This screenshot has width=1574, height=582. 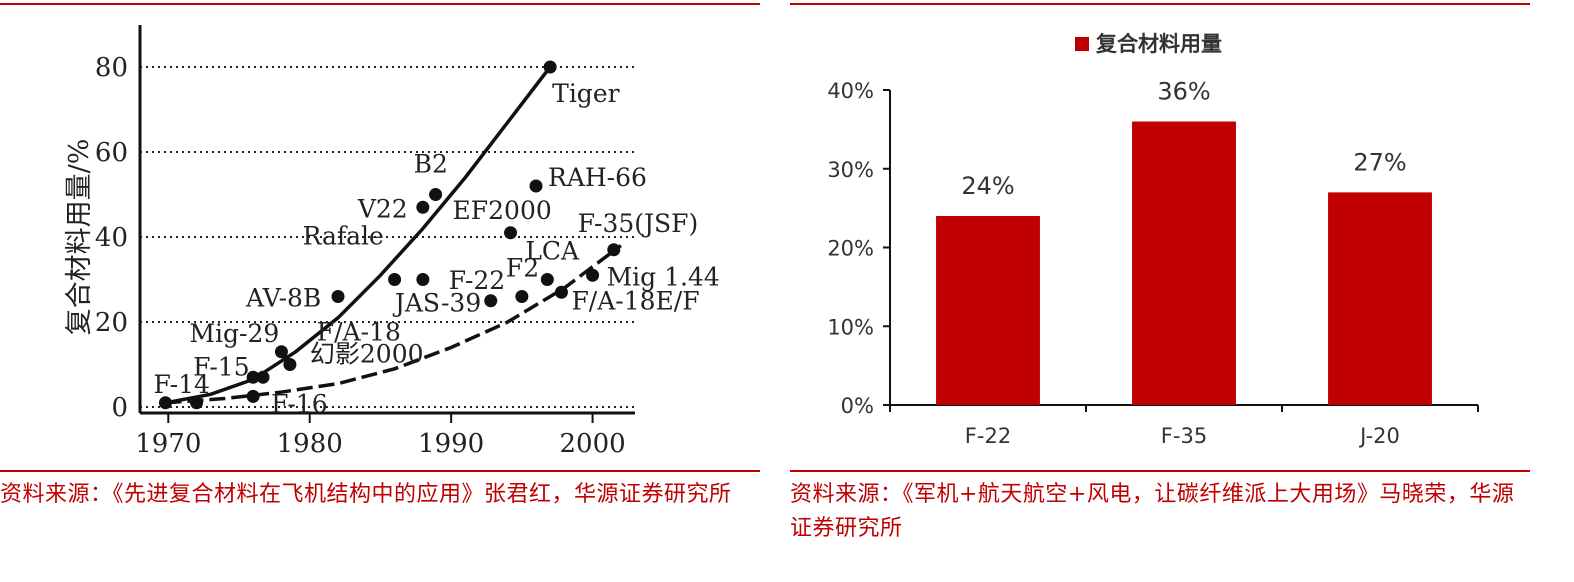 What do you see at coordinates (1183, 92) in the screenshot?
I see `bar-value-label: 36%` at bounding box center [1183, 92].